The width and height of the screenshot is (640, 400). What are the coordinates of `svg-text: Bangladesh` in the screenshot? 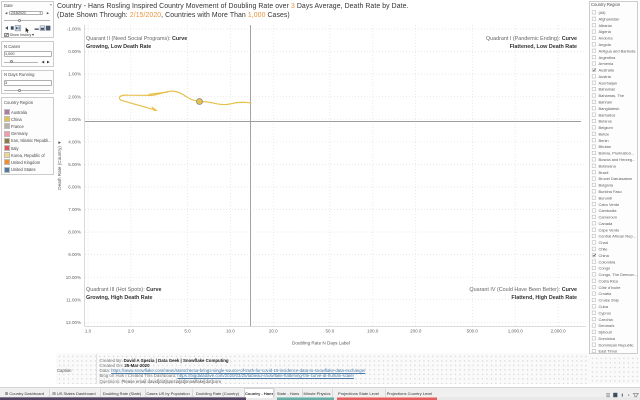 It's located at (609, 108).